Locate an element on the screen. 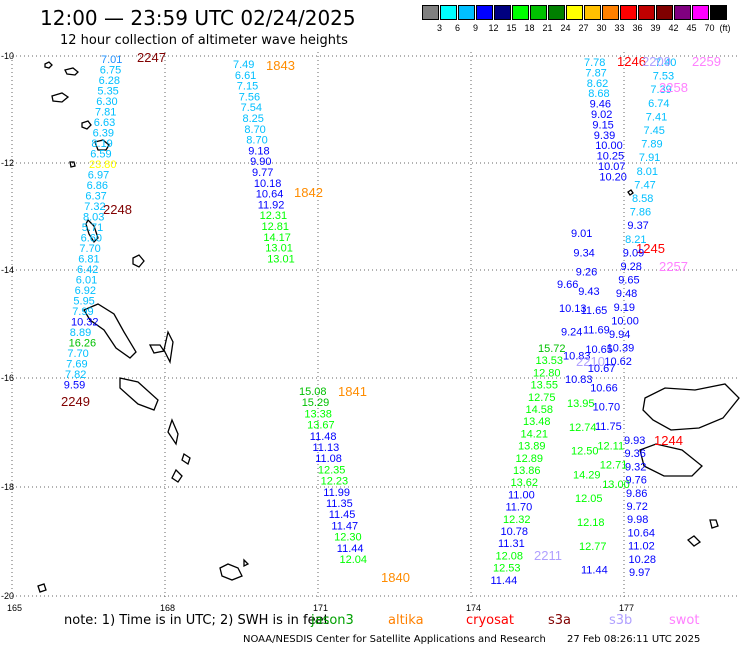 The image size is (740, 650). wave-height-value: 8.01 is located at coordinates (647, 172).